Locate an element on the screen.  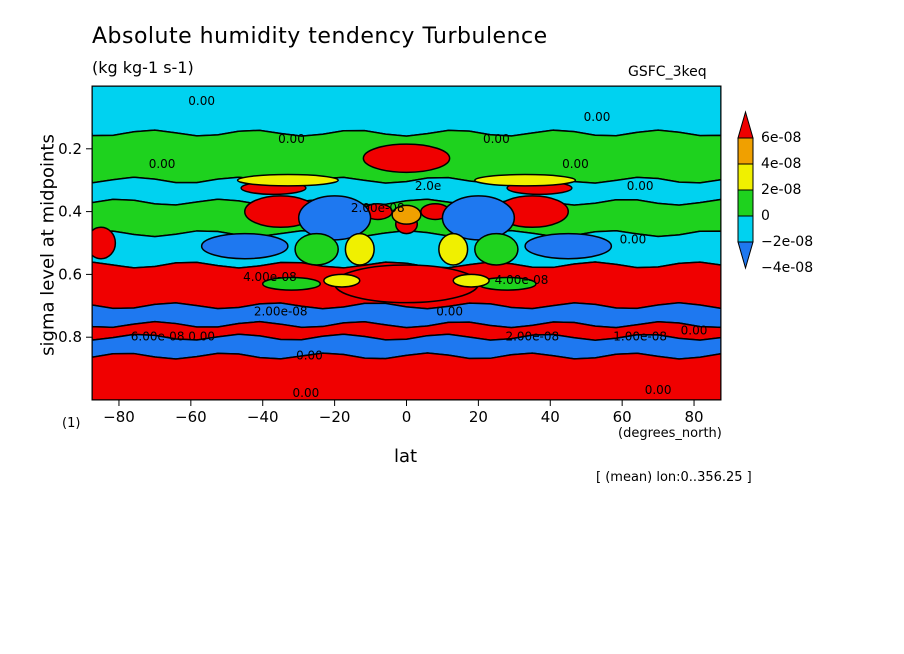
run-label: GSFC_3keq is located at coordinates (667, 72).